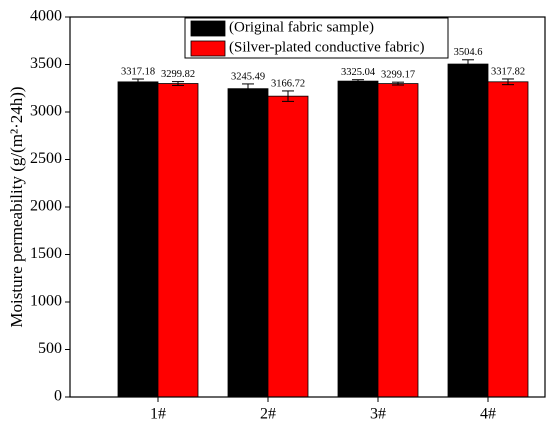 This screenshot has width=550, height=428. I want to click on y-tick-label: 1500, so click(46, 253).